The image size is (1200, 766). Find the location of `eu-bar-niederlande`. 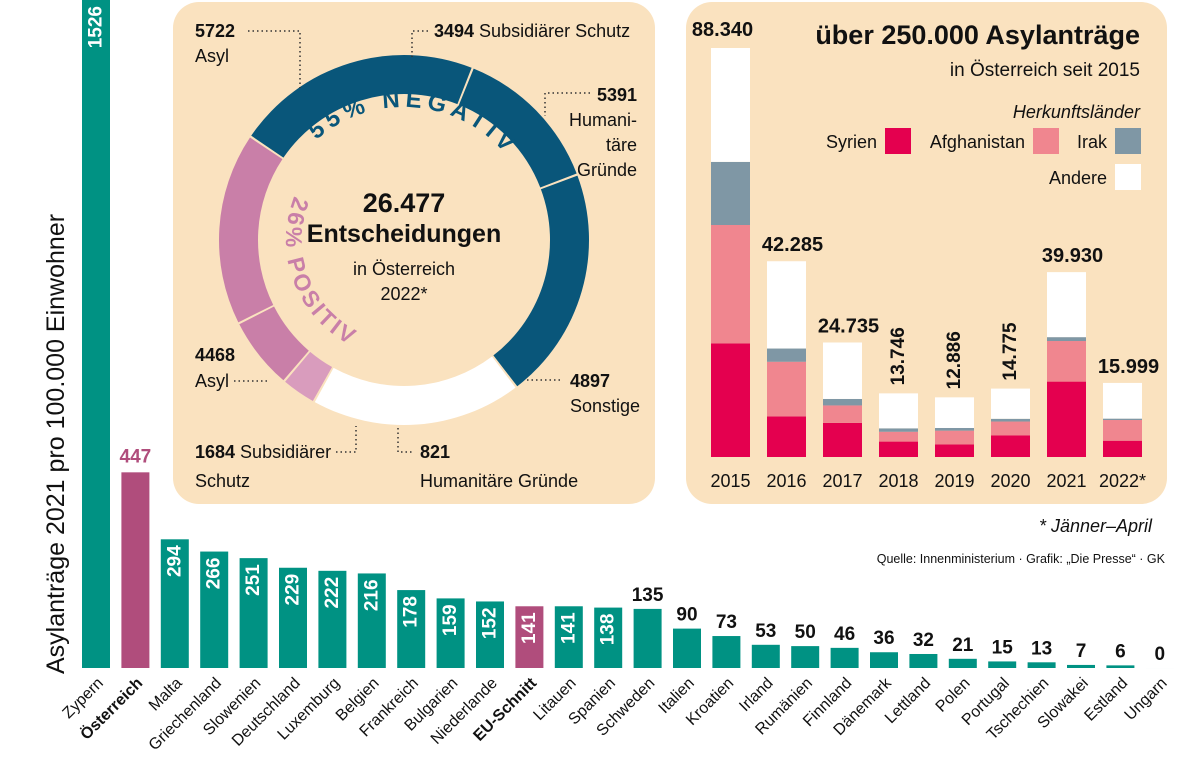

eu-bar-niederlande is located at coordinates (490, 634).